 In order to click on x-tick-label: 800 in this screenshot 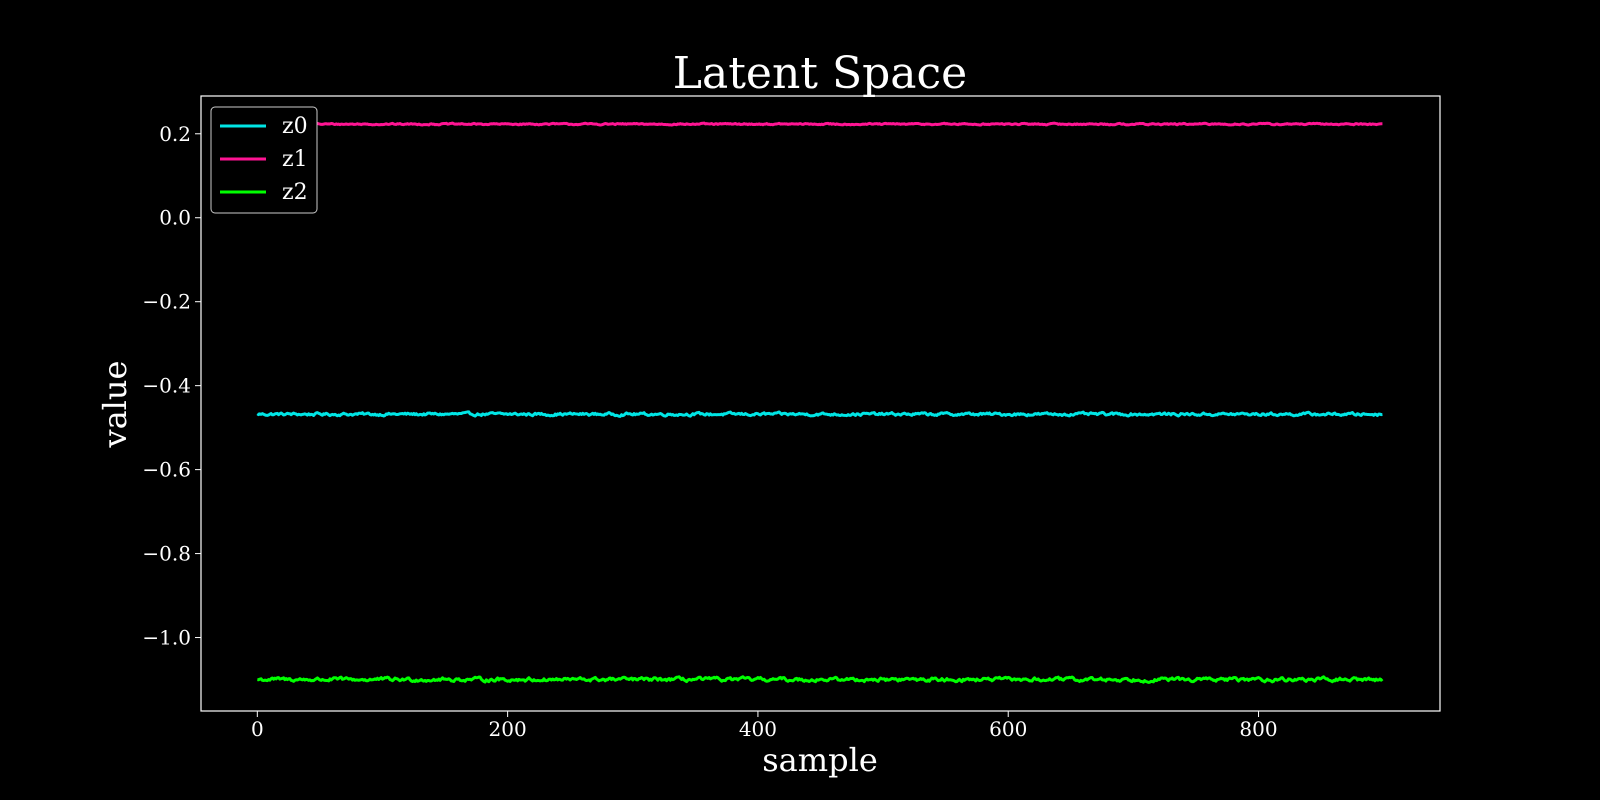, I will do `click(1258, 729)`.